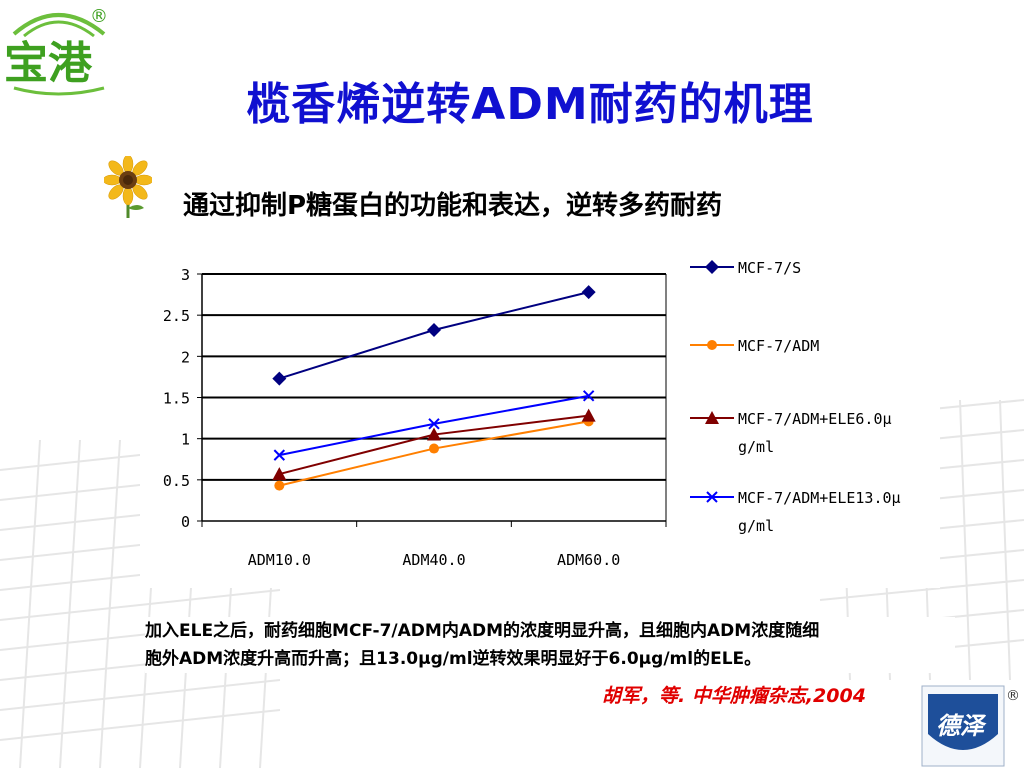 Image resolution: width=1024 pixels, height=768 pixels. What do you see at coordinates (530, 104) in the screenshot?
I see `slide-title: 榄香烯逆转ADM耐药的机理` at bounding box center [530, 104].